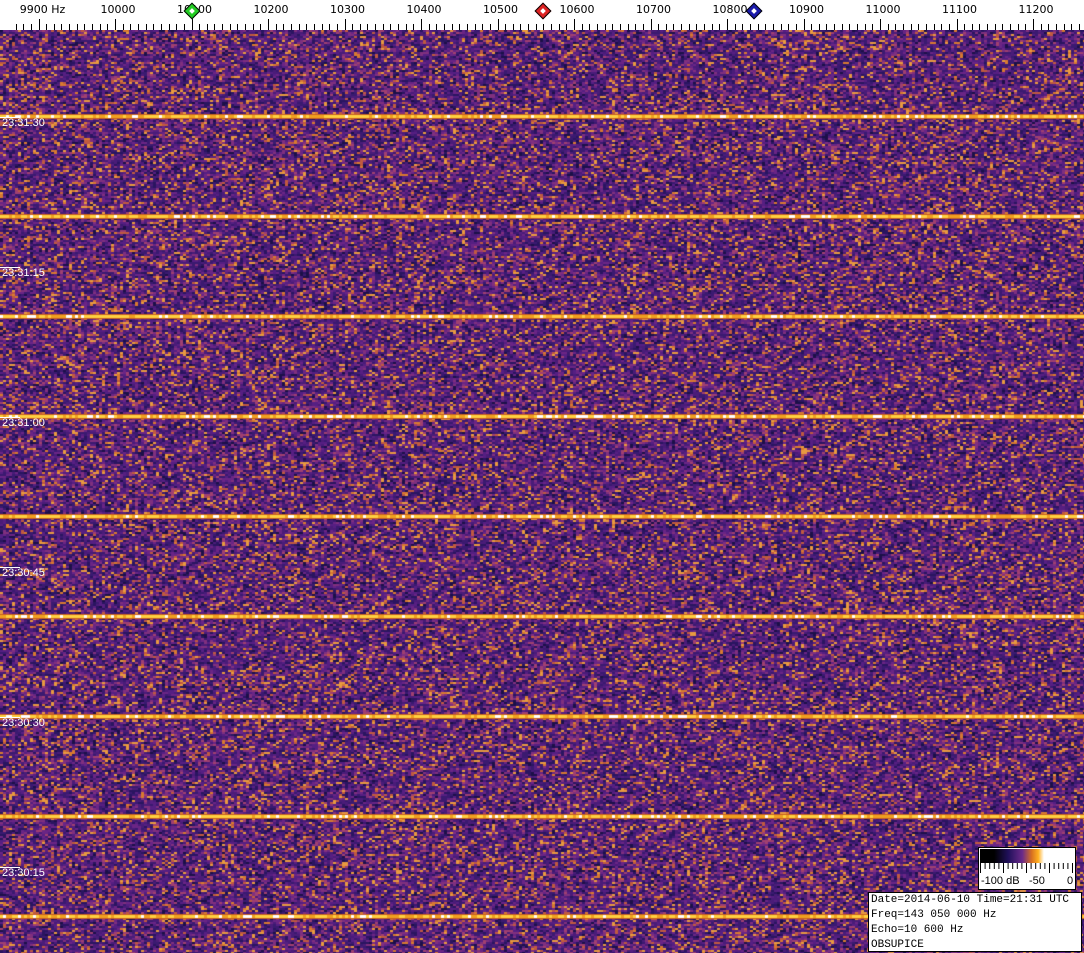 The height and width of the screenshot is (953, 1084). I want to click on colorbar-gradient, so click(1027, 856).